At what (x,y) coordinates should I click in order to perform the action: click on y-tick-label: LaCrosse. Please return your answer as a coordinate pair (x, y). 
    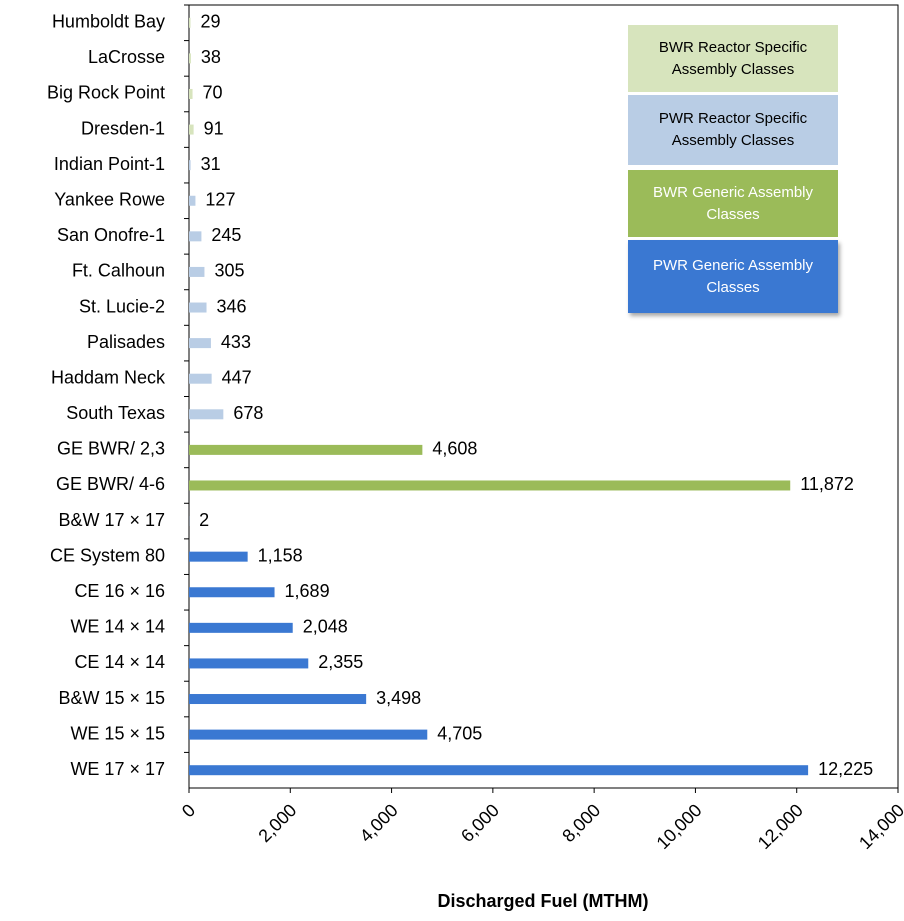
    Looking at the image, I should click on (126, 57).